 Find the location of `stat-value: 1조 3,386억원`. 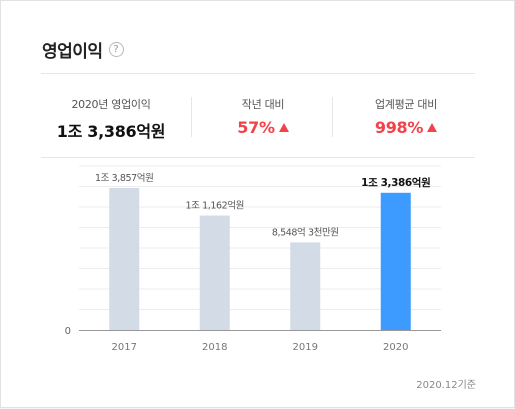

stat-value: 1조 3,386억원 is located at coordinates (111, 131).